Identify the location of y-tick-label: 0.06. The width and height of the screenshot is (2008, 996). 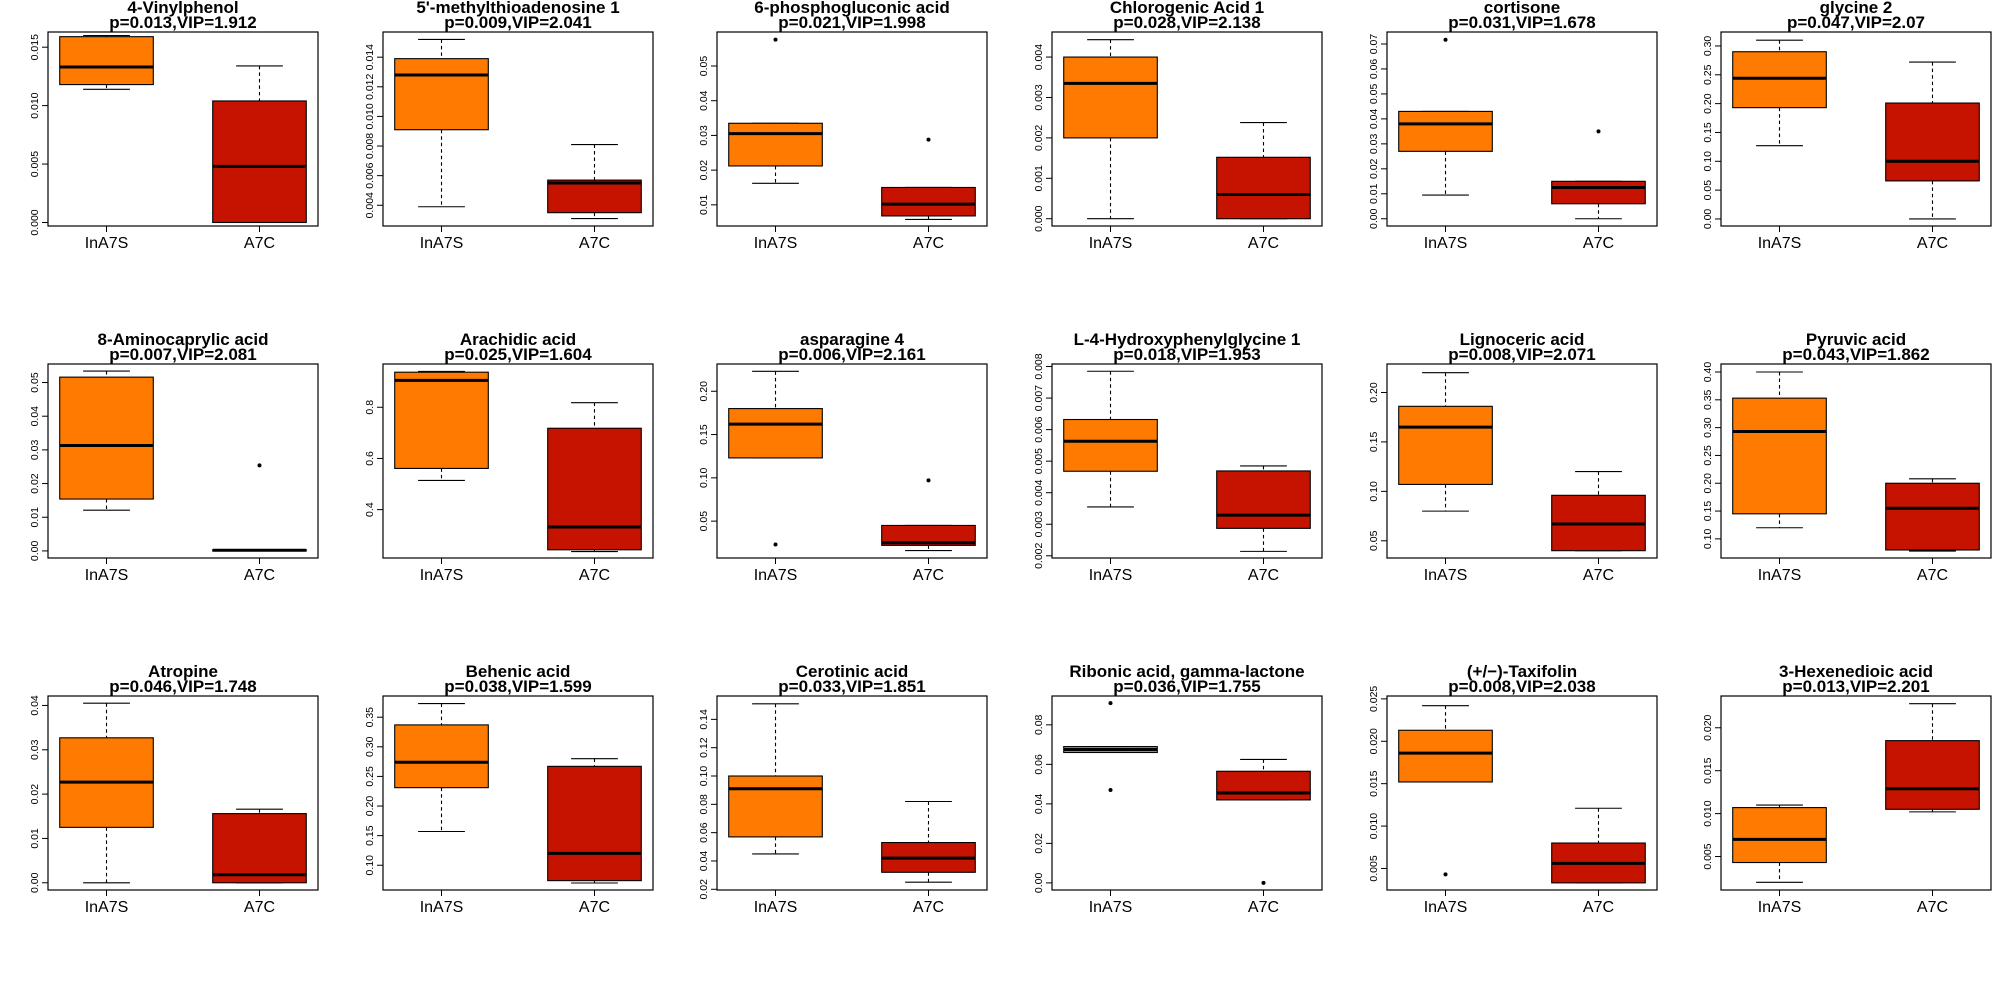
(1039, 764).